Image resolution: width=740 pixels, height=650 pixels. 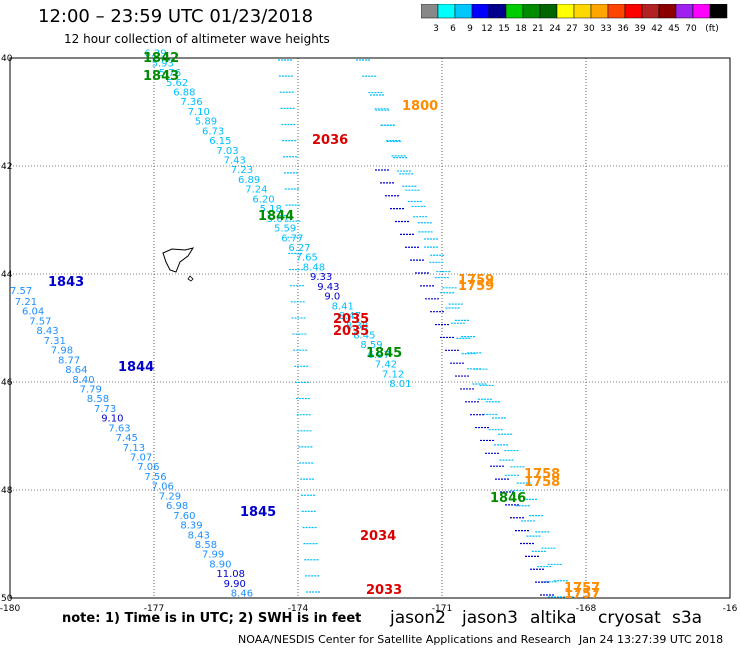 What do you see at coordinates (651, 639) in the screenshot?
I see `generated-timestamp: Jan 24 13:27:39 UTC 2018` at bounding box center [651, 639].